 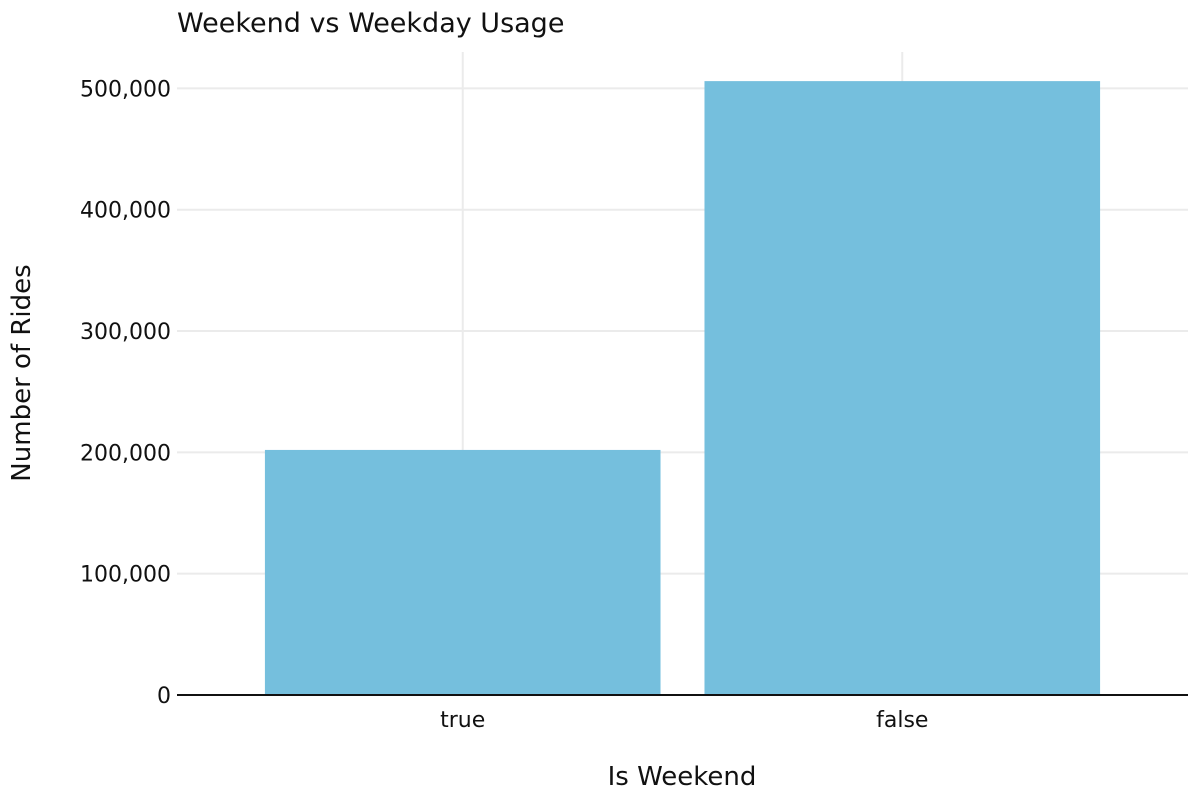 What do you see at coordinates (125, 211) in the screenshot?
I see `y-tick-label: 400,000` at bounding box center [125, 211].